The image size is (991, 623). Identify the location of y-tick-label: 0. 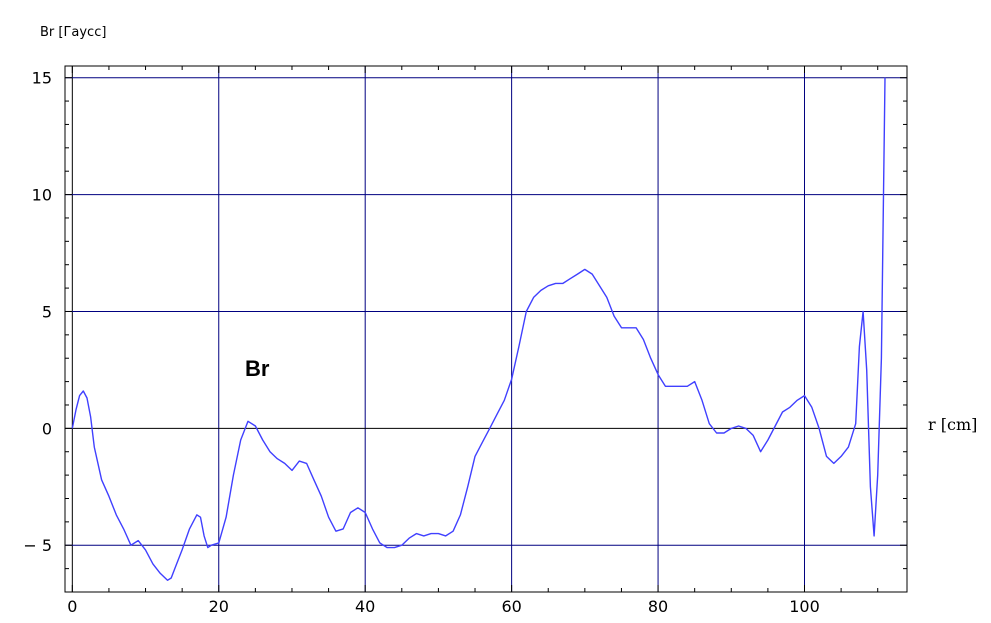
(47, 428).